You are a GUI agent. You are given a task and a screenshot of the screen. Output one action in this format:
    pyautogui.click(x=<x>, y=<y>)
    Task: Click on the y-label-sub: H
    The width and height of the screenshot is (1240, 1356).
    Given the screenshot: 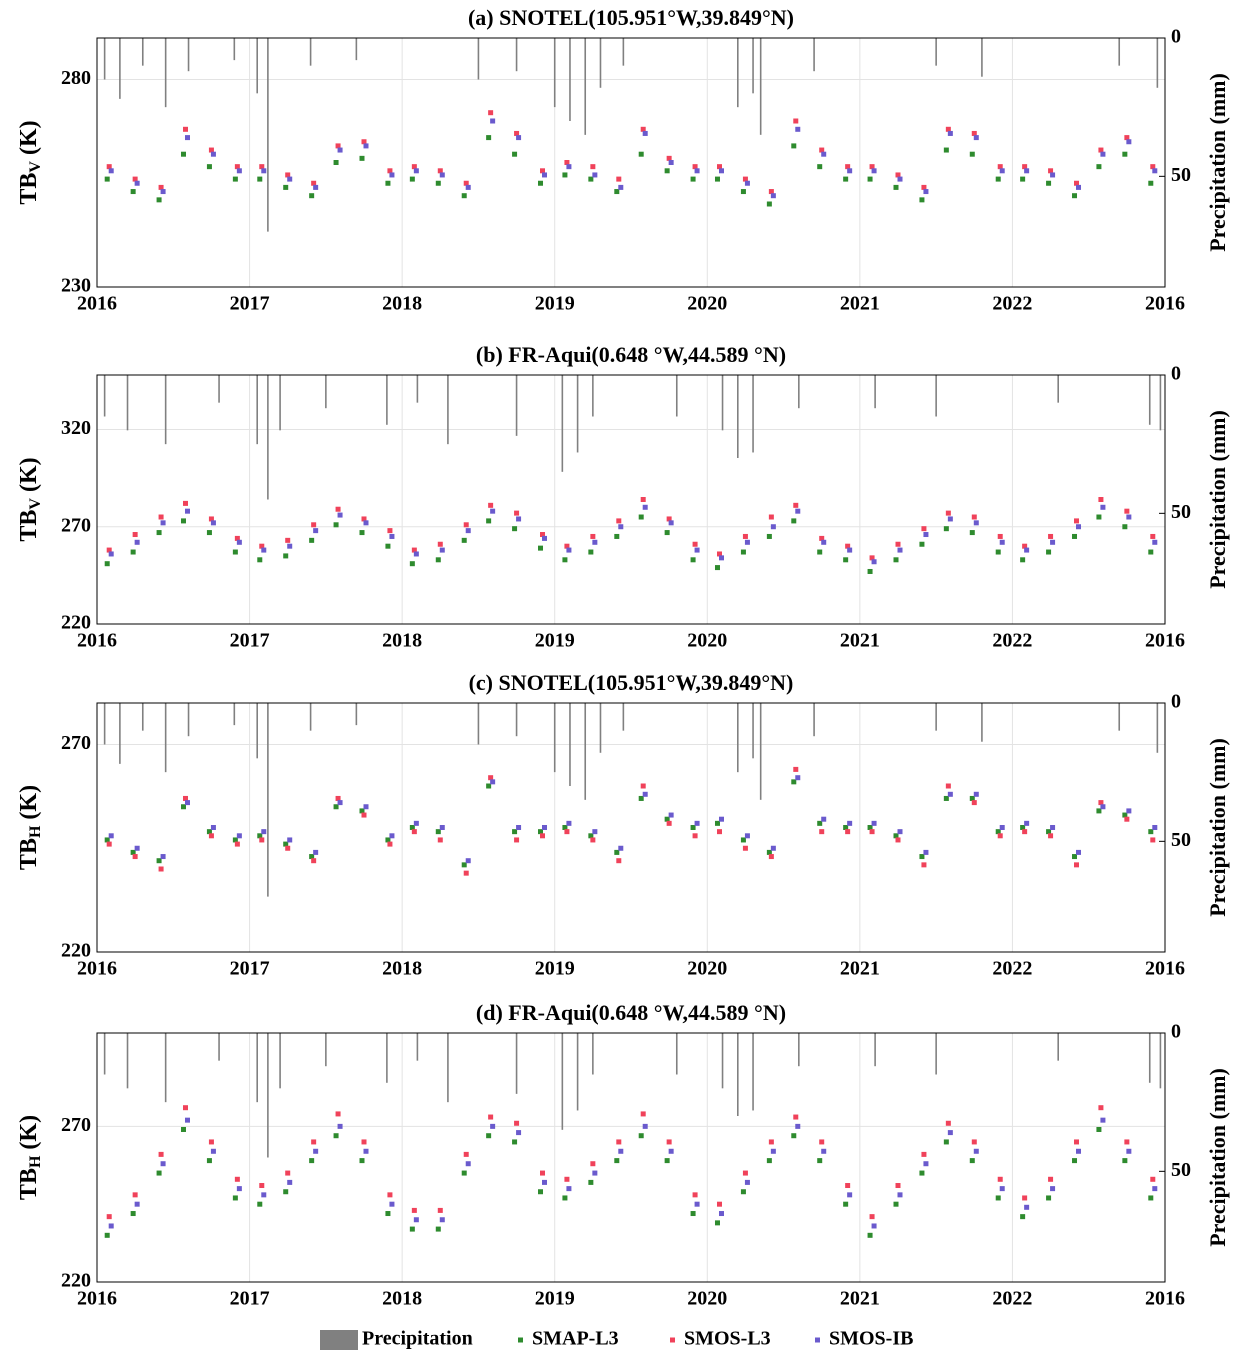 What is the action you would take?
    pyautogui.click(x=35, y=1161)
    